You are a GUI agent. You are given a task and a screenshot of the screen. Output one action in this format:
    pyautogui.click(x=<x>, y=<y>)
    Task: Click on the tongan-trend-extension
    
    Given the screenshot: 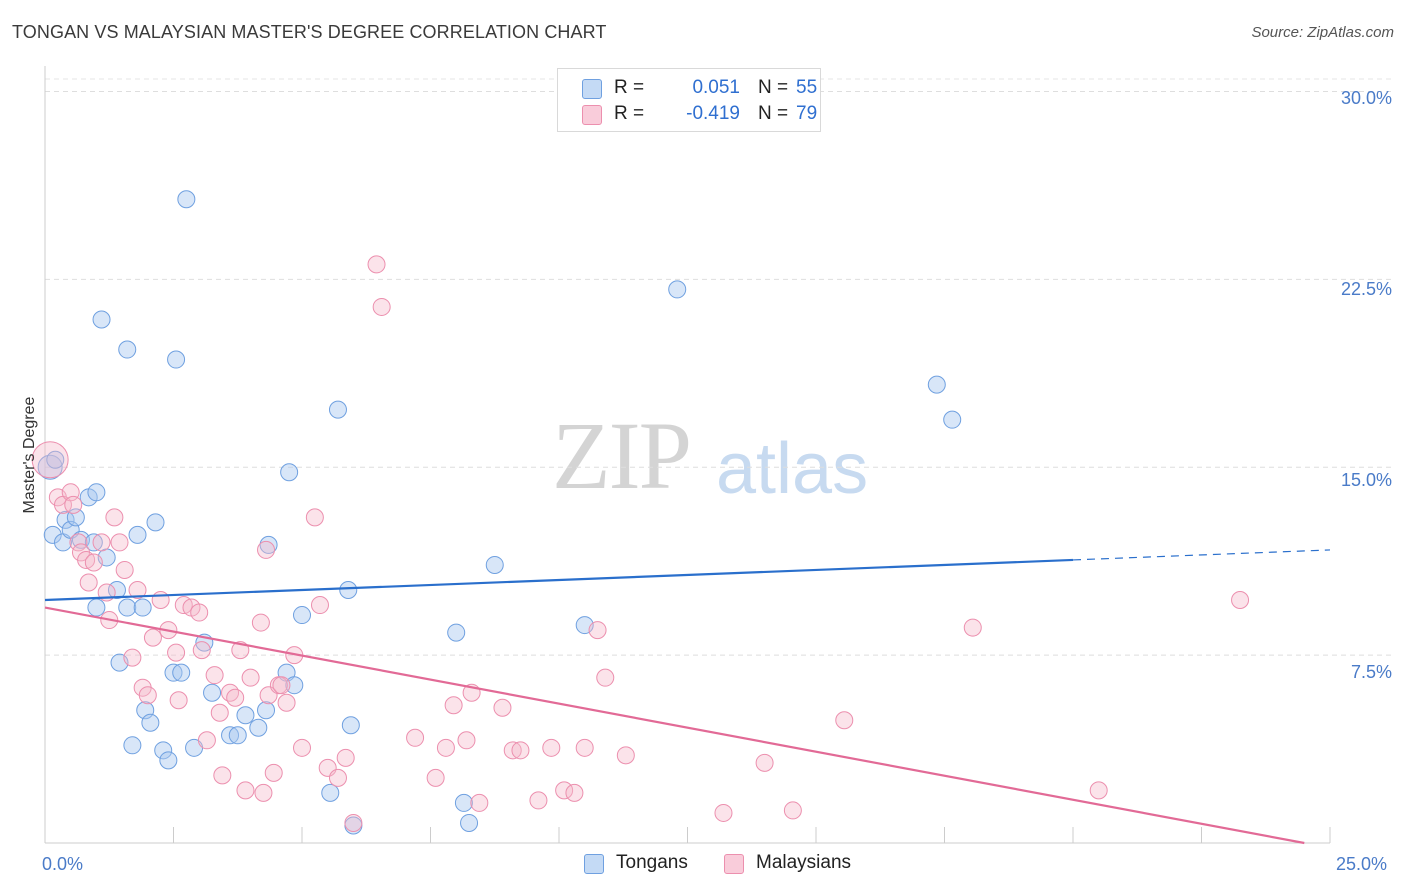 What is the action you would take?
    pyautogui.click(x=1201, y=555)
    